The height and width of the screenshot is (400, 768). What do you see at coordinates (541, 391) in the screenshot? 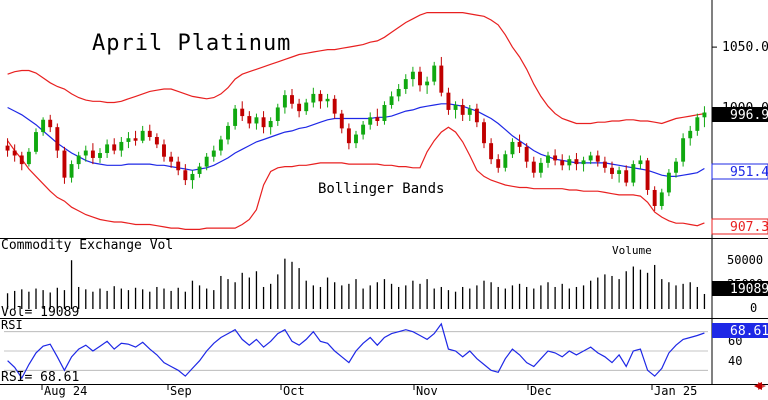
I see `date-label: Dec` at bounding box center [541, 391].